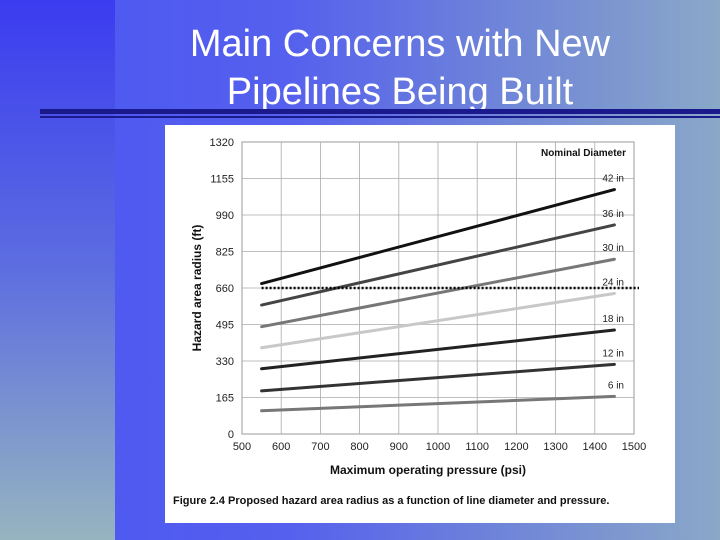  What do you see at coordinates (555, 447) in the screenshot?
I see `x-tick-label: 1300` at bounding box center [555, 447].